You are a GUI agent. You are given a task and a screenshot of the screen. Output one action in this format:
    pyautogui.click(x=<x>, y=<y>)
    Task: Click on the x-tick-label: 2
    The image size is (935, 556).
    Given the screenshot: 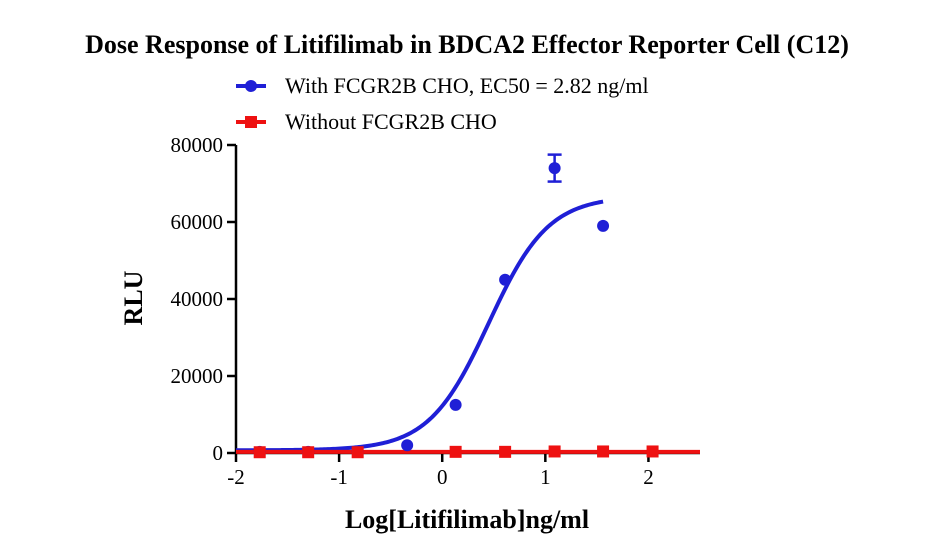 What is the action you would take?
    pyautogui.click(x=648, y=477)
    